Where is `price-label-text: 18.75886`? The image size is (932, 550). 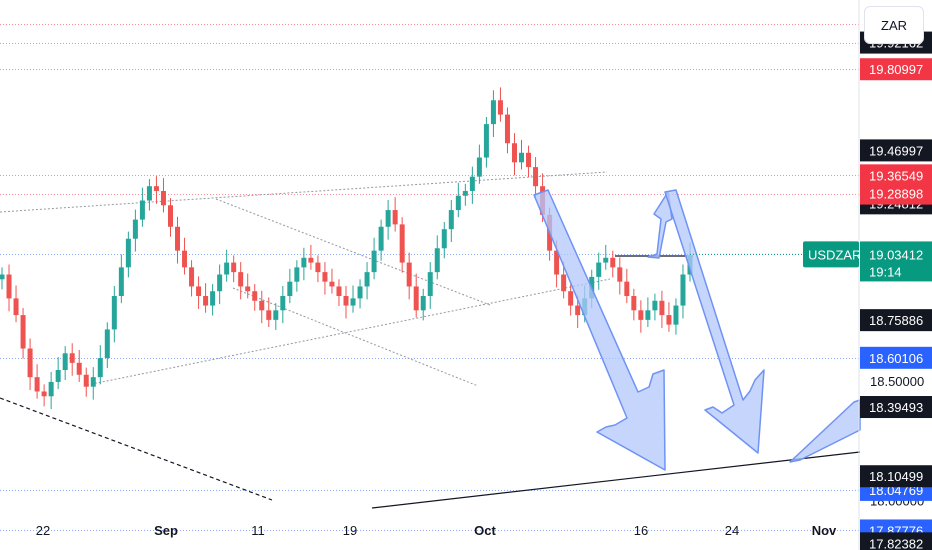 price-label-text: 18.75886 is located at coordinates (896, 320).